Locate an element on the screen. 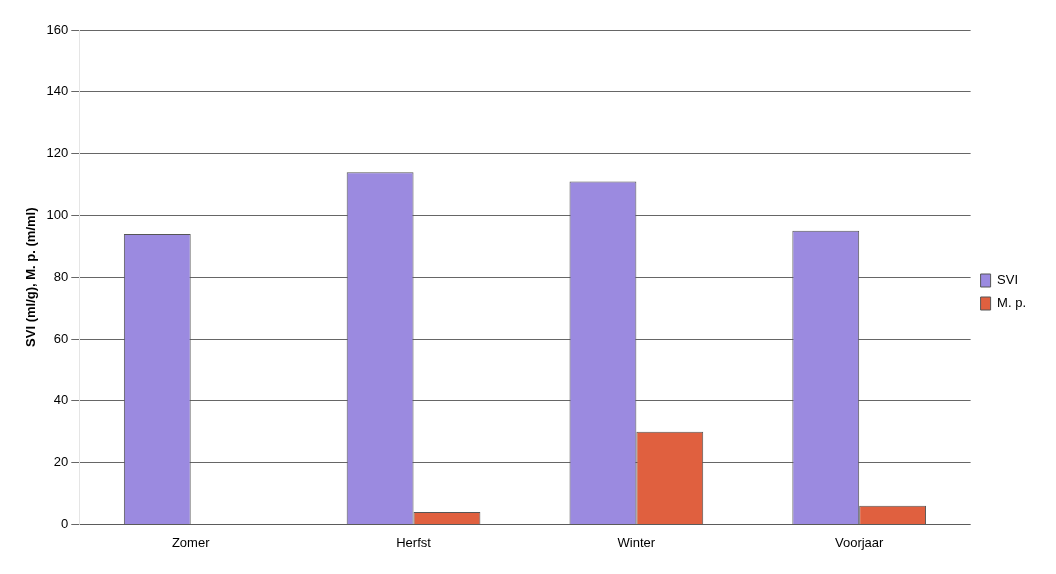 This screenshot has height=574, width=1056. x-tick-label: Winter is located at coordinates (636, 542).